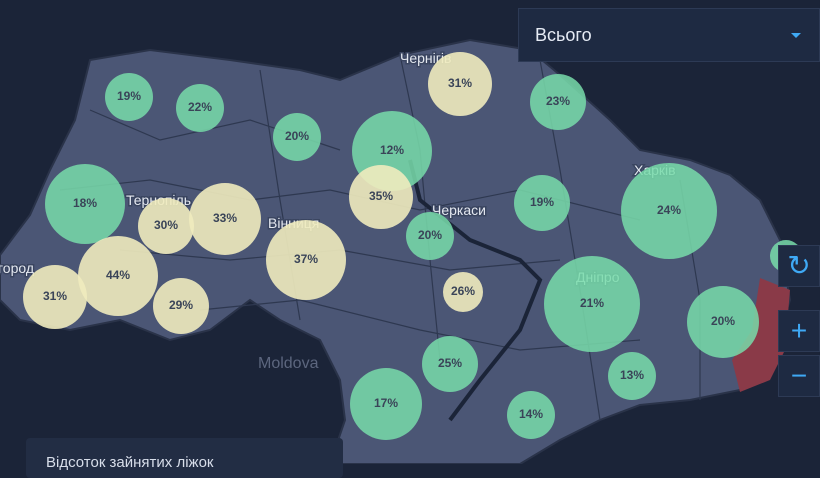 This screenshot has height=478, width=820. I want to click on occupied-region, so click(761, 335).